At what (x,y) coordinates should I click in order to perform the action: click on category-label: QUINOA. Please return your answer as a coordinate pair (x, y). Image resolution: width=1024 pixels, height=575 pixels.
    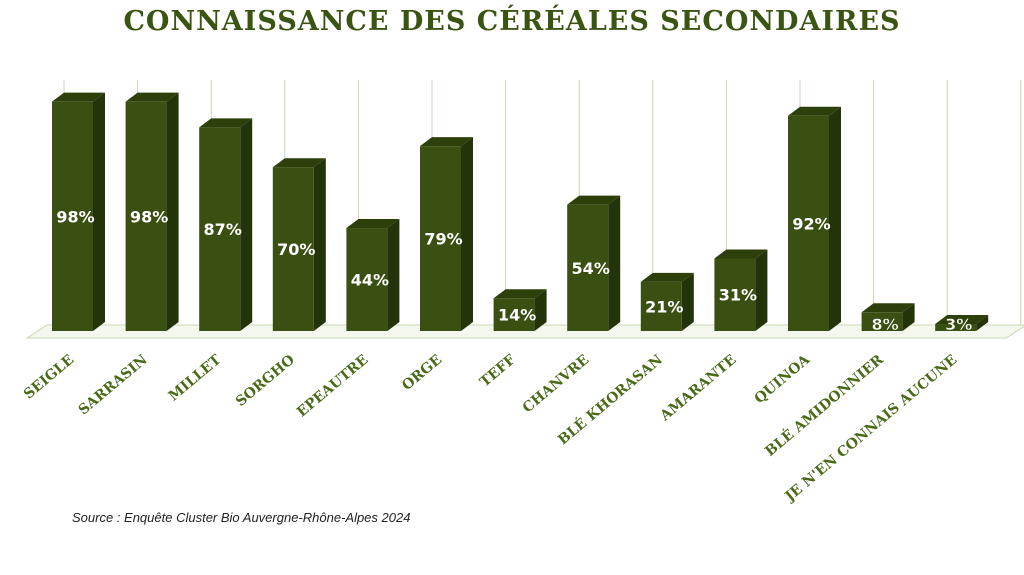
    Looking at the image, I should click on (783, 379).